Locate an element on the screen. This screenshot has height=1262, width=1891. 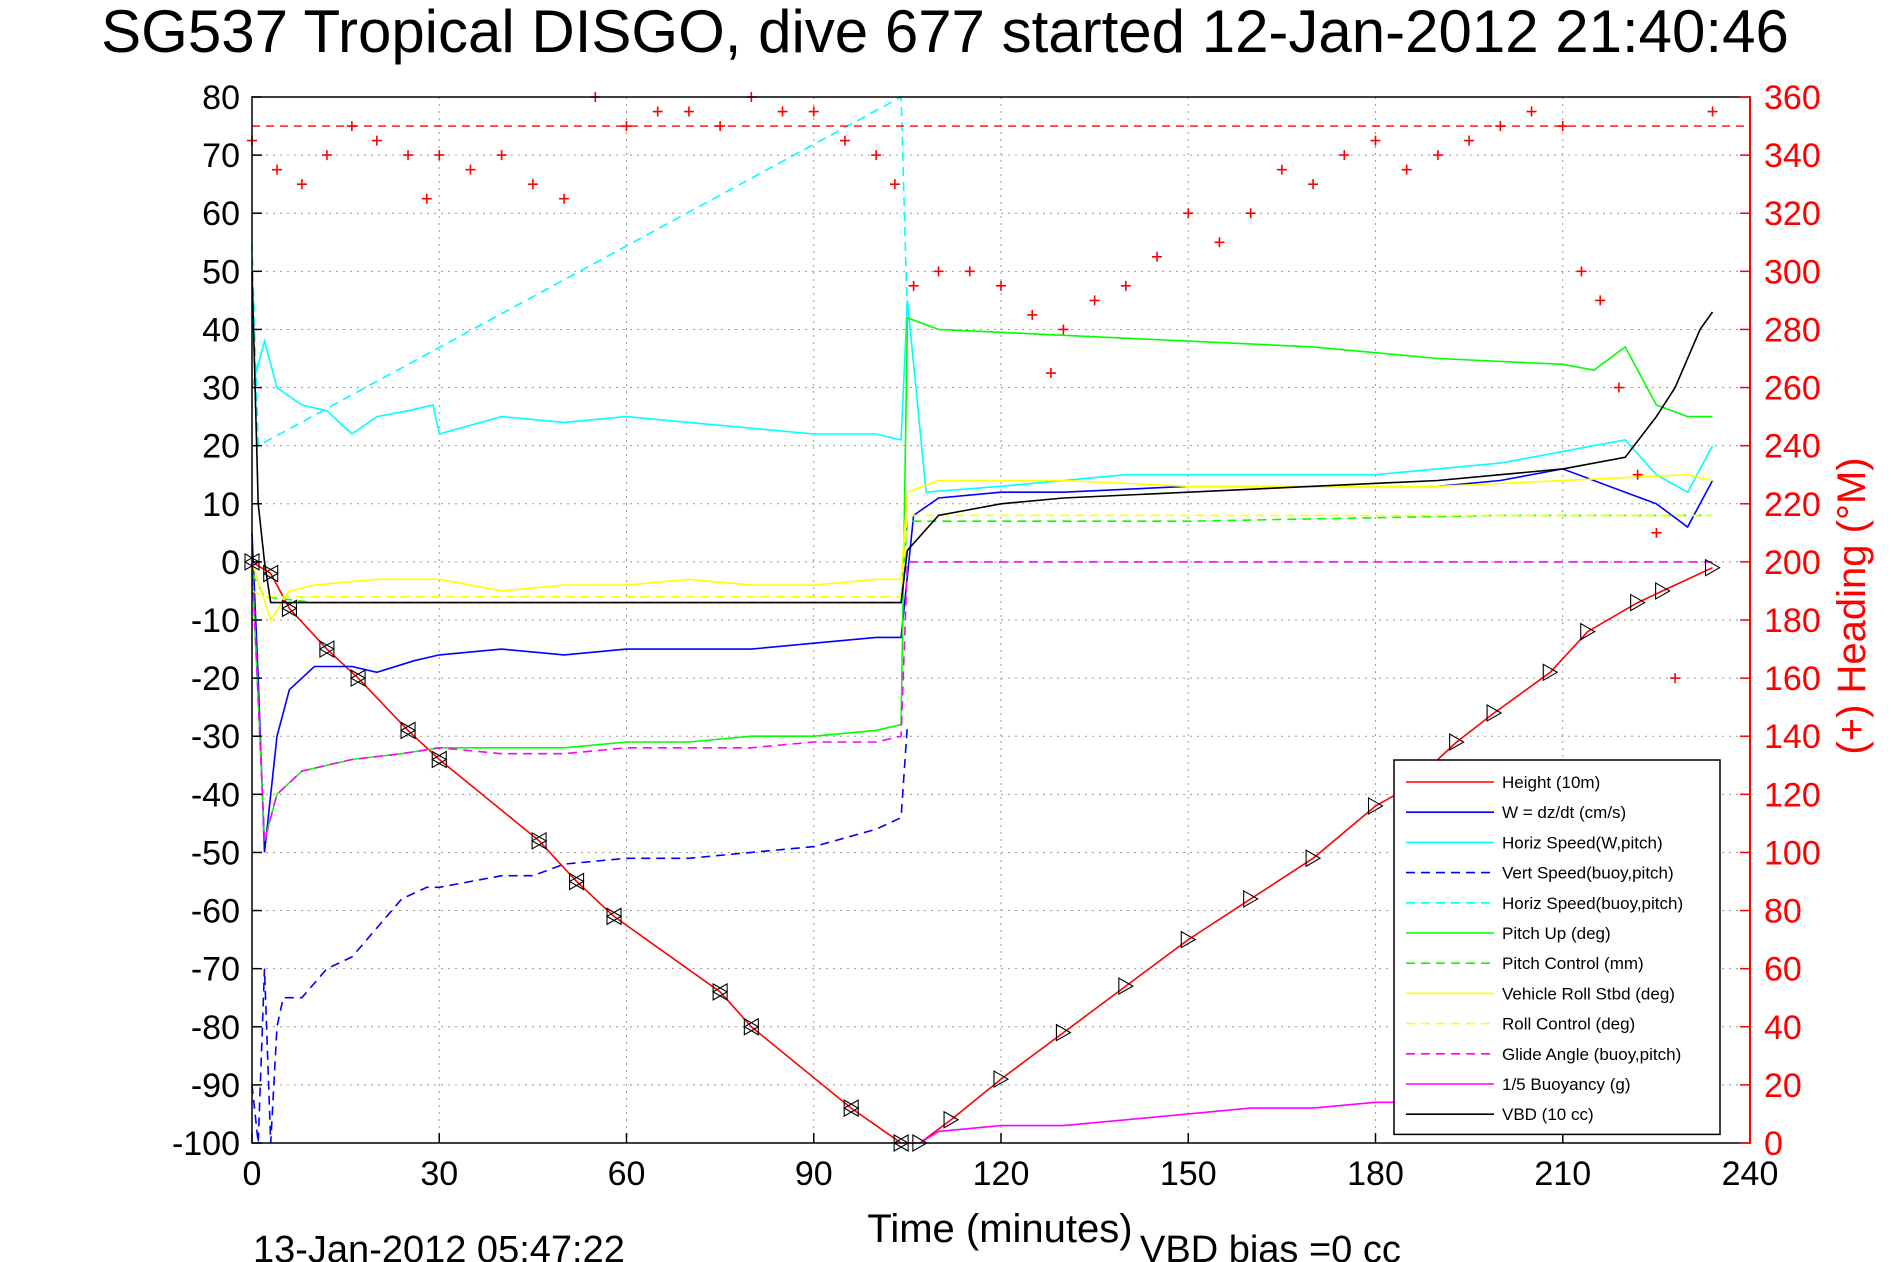
x-tick-label: 240 is located at coordinates (1750, 1174).